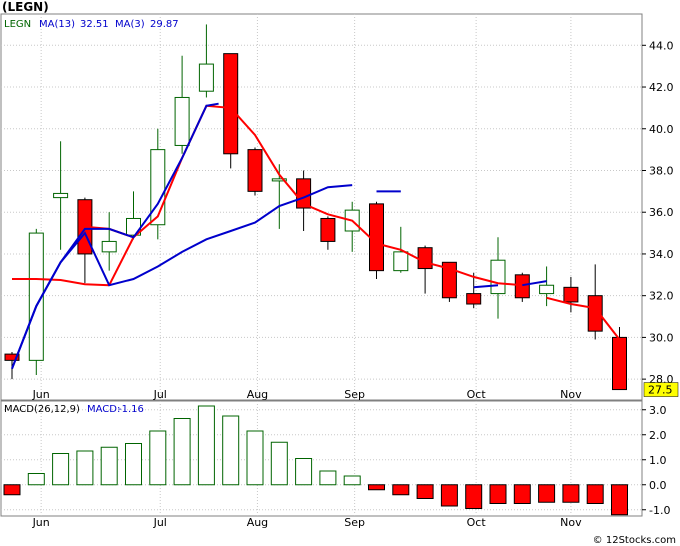 Image resolution: width=680 pixels, height=546 pixels. Describe the element at coordinates (571, 522) in the screenshot. I see `macd-month-label: Nov` at that location.